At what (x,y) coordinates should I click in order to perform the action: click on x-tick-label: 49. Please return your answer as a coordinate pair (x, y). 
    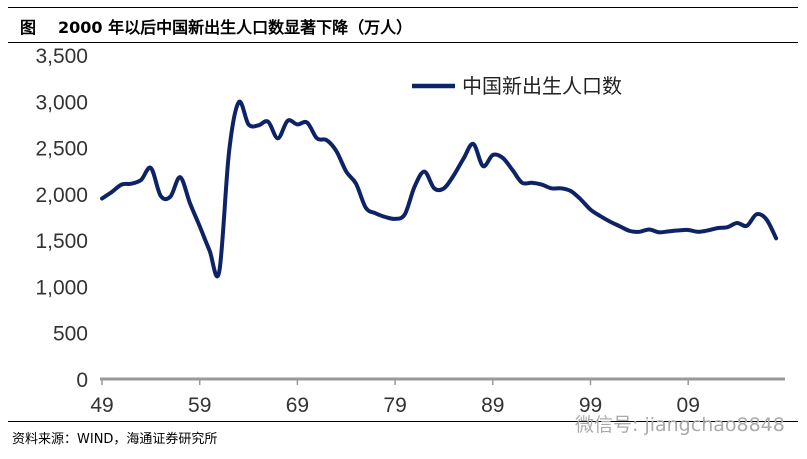
    Looking at the image, I should click on (101, 405).